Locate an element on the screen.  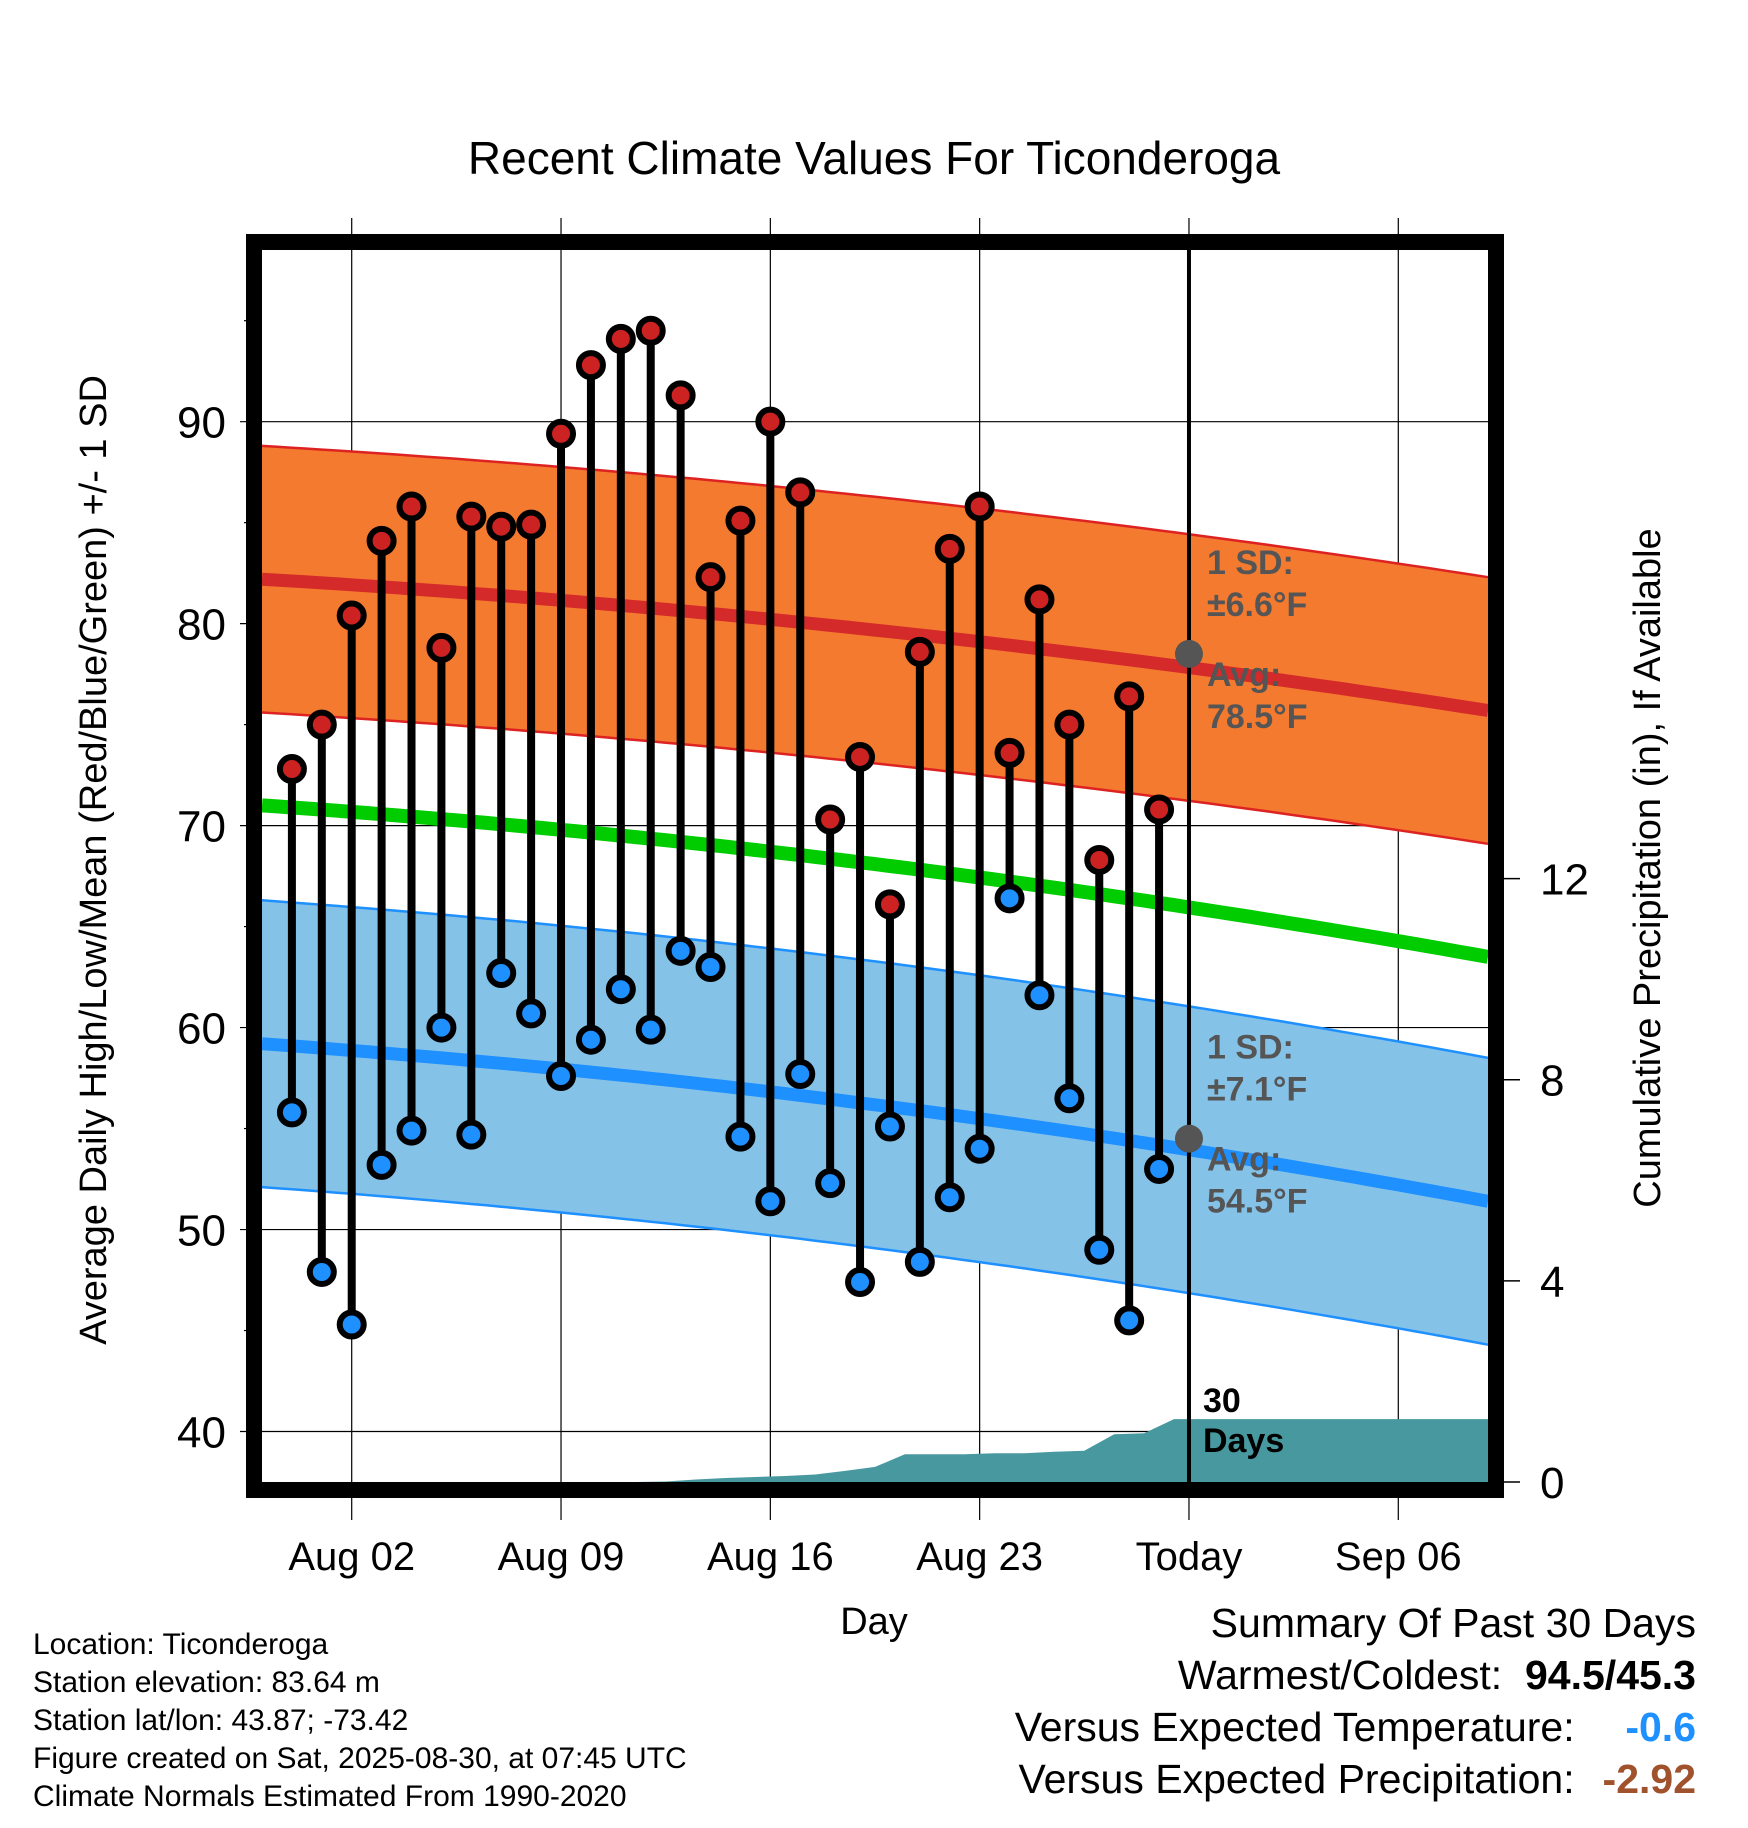
y2-tick-label: 8 is located at coordinates (1552, 1081).